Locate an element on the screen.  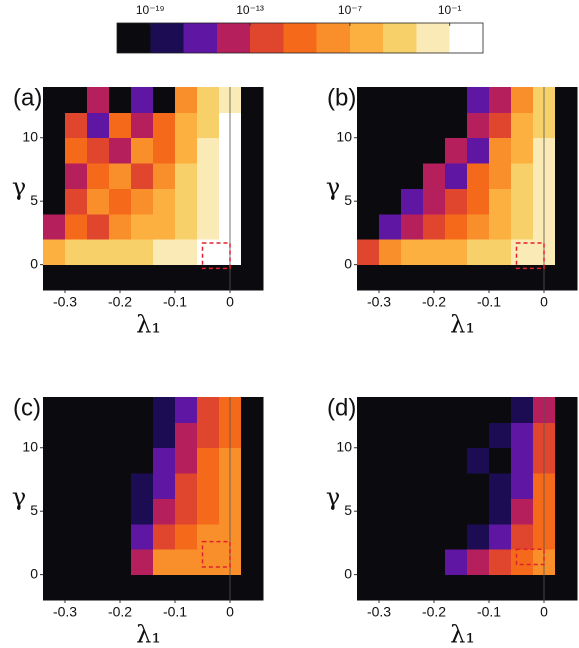
y-tick-label: 10 is located at coordinates (30, 136).